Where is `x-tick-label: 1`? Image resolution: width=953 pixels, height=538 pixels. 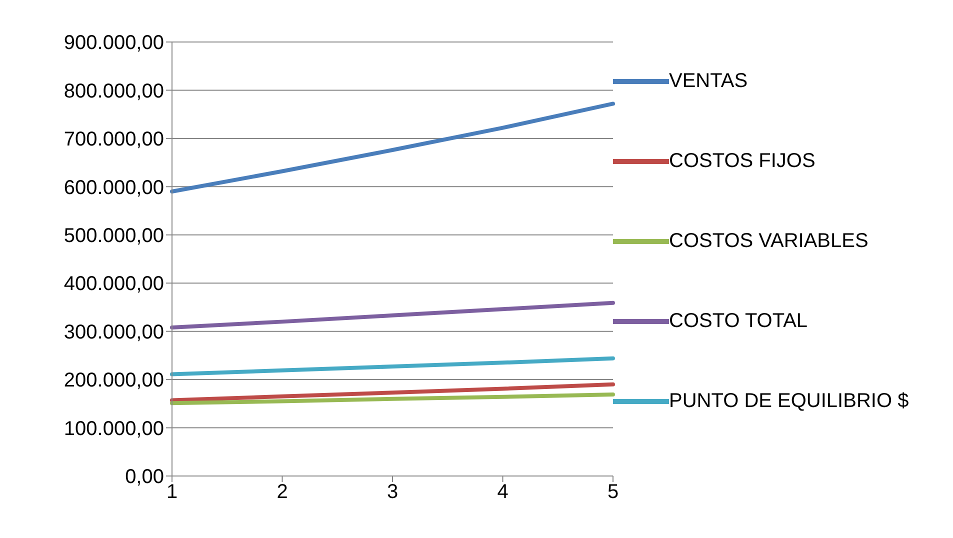 x-tick-label: 1 is located at coordinates (172, 492).